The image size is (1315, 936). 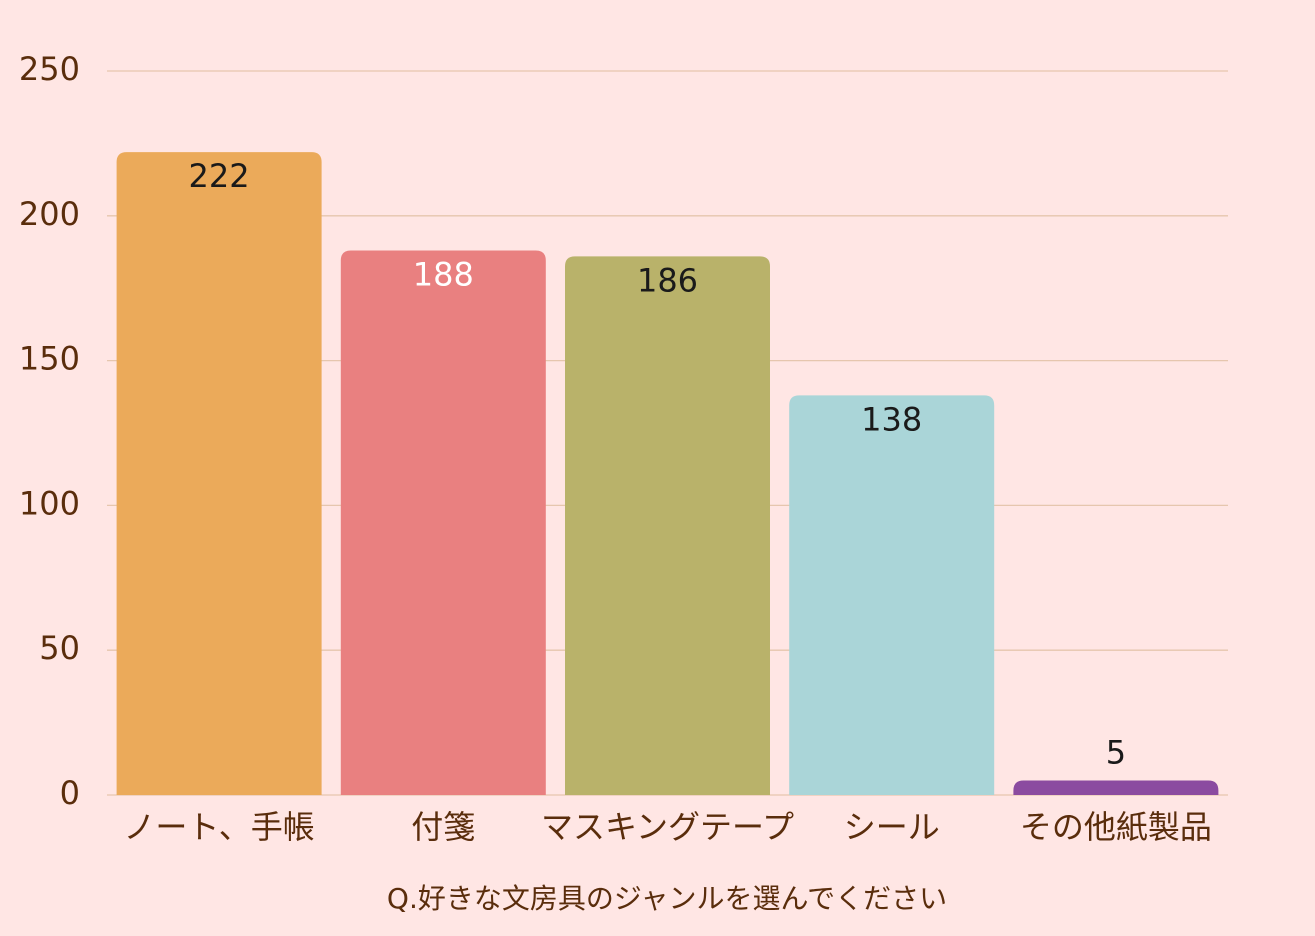 What do you see at coordinates (218, 827) in the screenshot?
I see `x-tick-label: ノート、手帳` at bounding box center [218, 827].